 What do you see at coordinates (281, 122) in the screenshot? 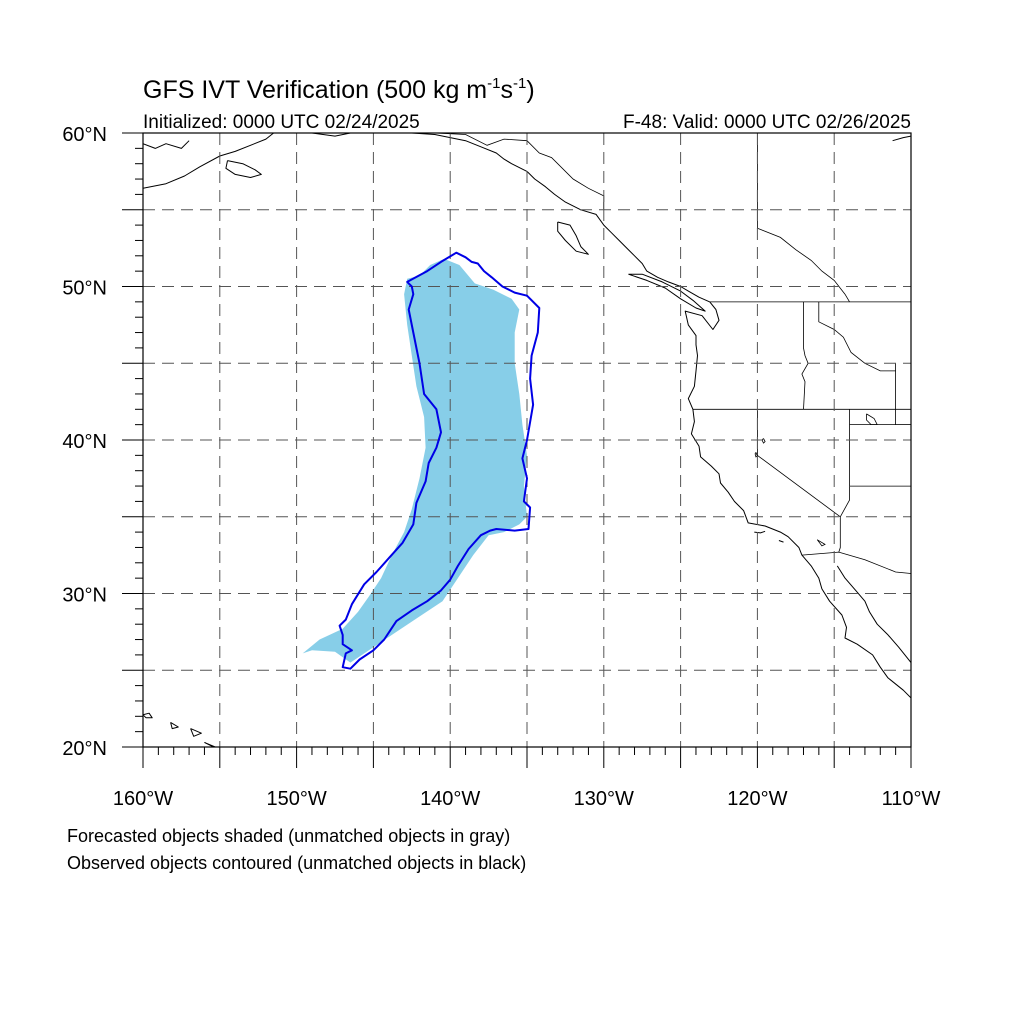
I see `init-time-label: Initialized: 0000 UTC 02/24/2025` at bounding box center [281, 122].